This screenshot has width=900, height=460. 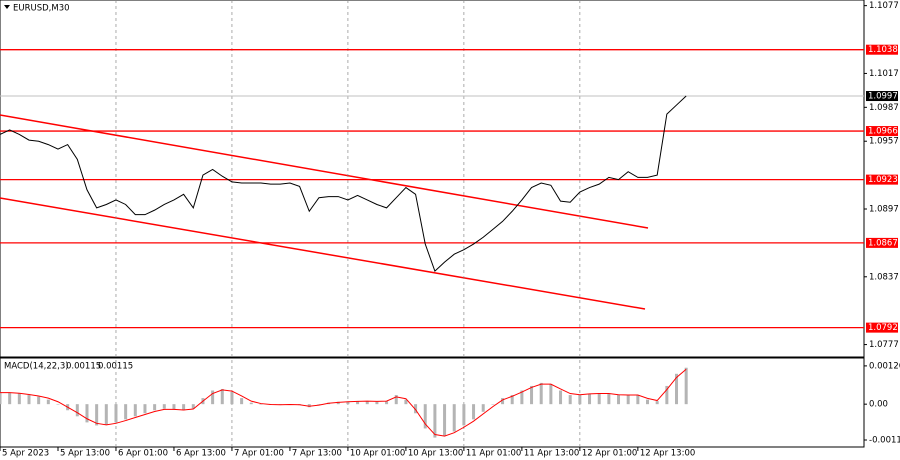 What do you see at coordinates (551, 454) in the screenshot?
I see `x-tick-label: 11 Apr 13:00` at bounding box center [551, 454].